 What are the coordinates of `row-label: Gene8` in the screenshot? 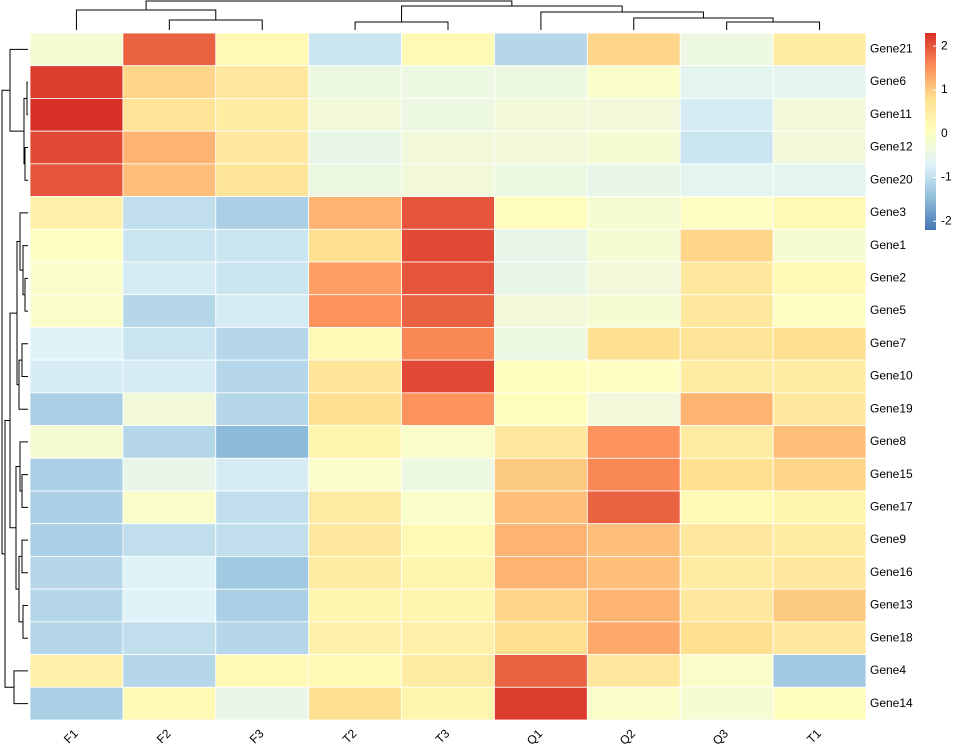 It's located at (888, 441).